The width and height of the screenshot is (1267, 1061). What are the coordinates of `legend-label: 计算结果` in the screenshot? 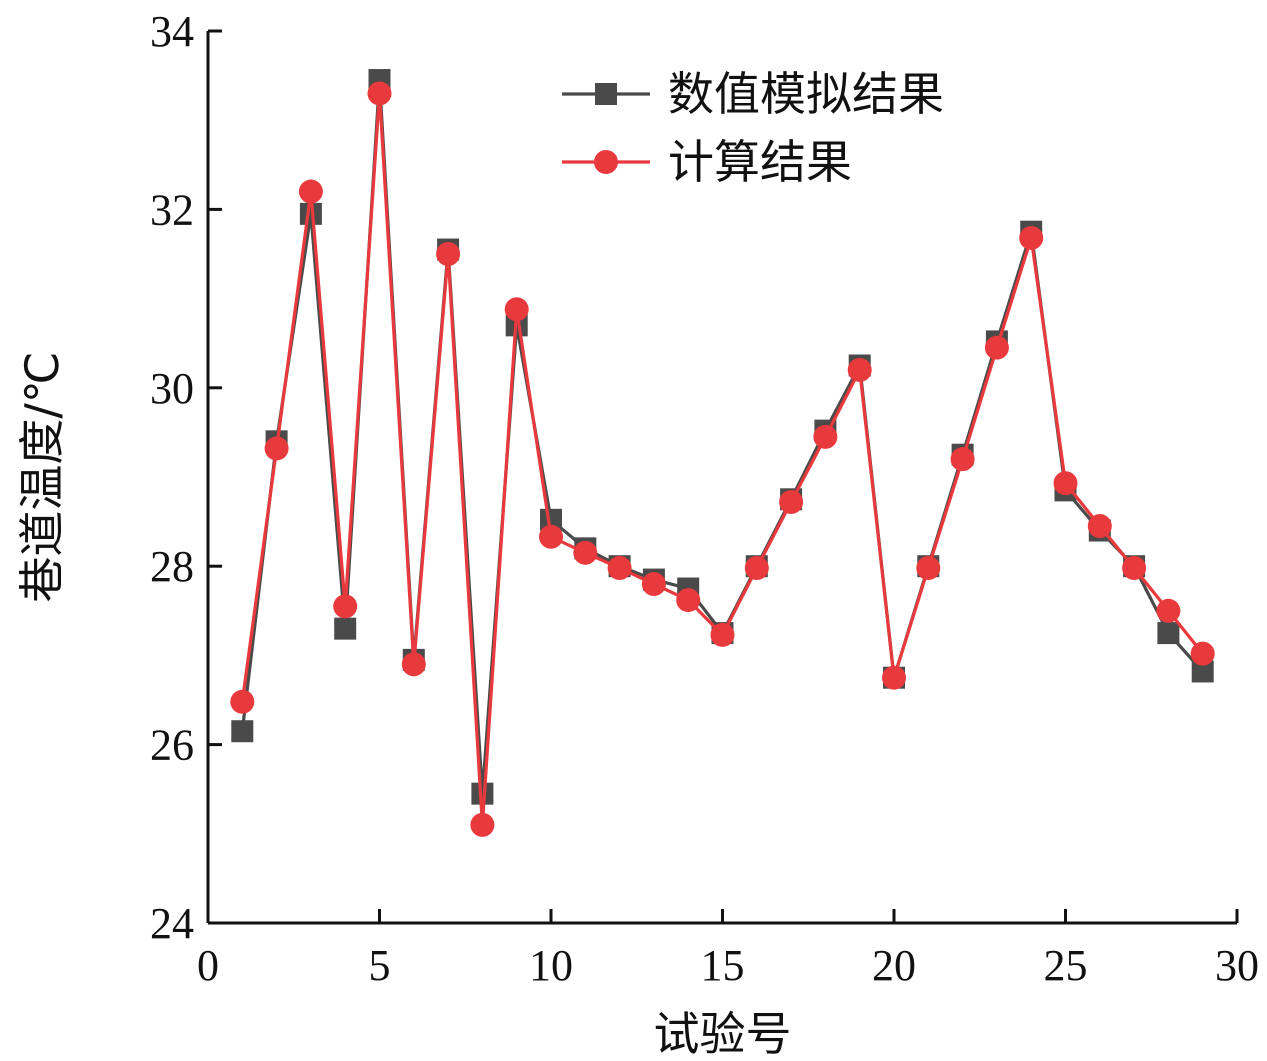 It's located at (760, 162).